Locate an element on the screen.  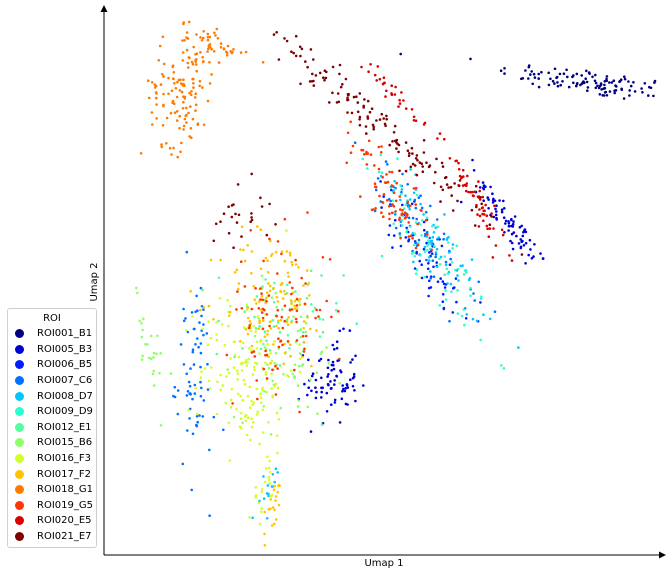
legend-label: ROI020_E5 is located at coordinates (64, 521).